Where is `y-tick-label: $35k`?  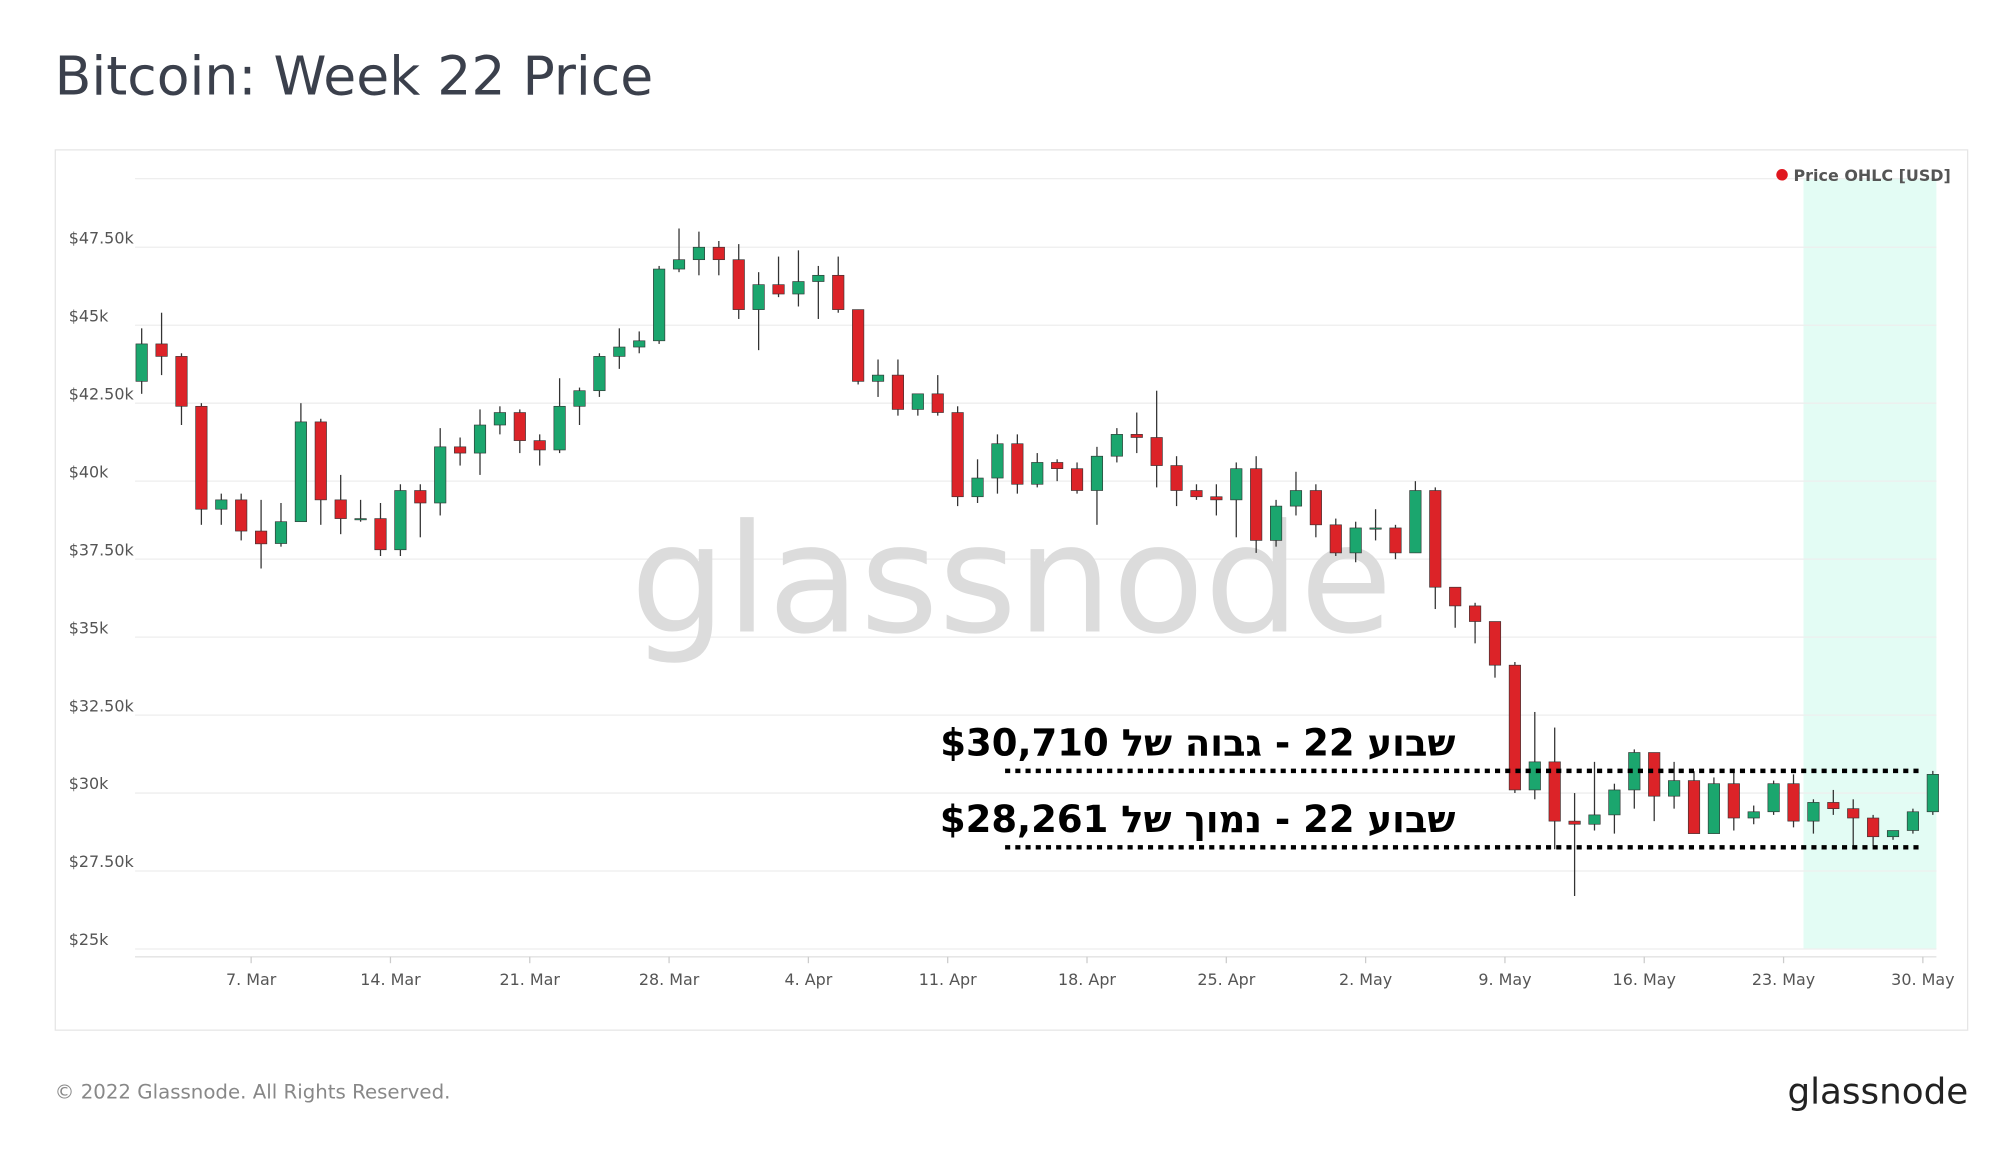
y-tick-label: $35k is located at coordinates (89, 627).